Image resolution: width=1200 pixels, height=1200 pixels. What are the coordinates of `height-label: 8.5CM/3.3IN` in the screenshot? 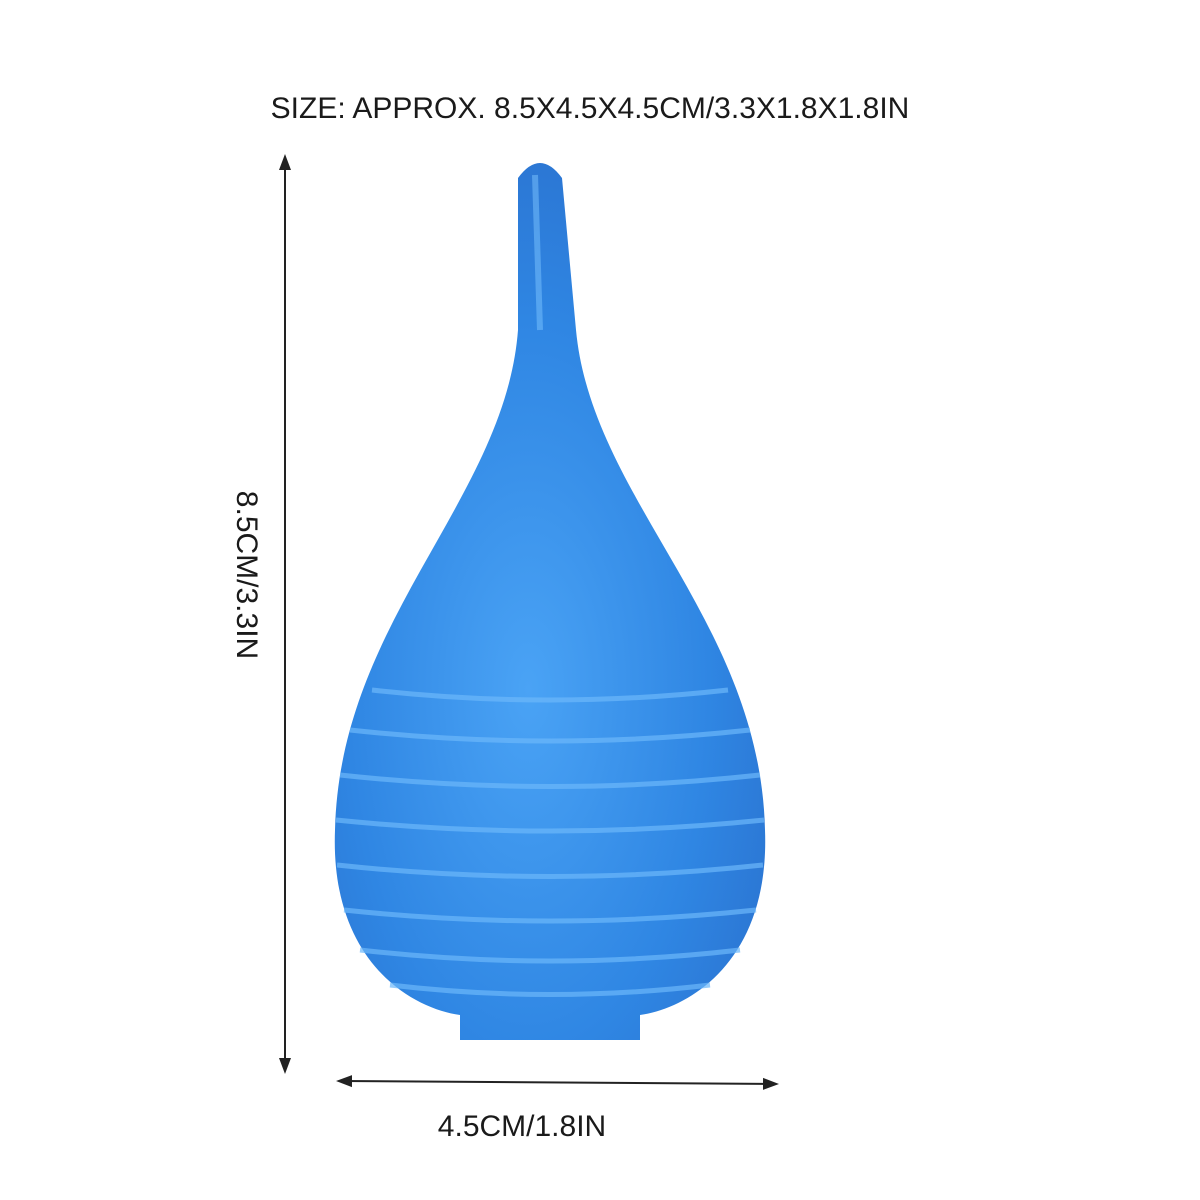 It's located at (246, 575).